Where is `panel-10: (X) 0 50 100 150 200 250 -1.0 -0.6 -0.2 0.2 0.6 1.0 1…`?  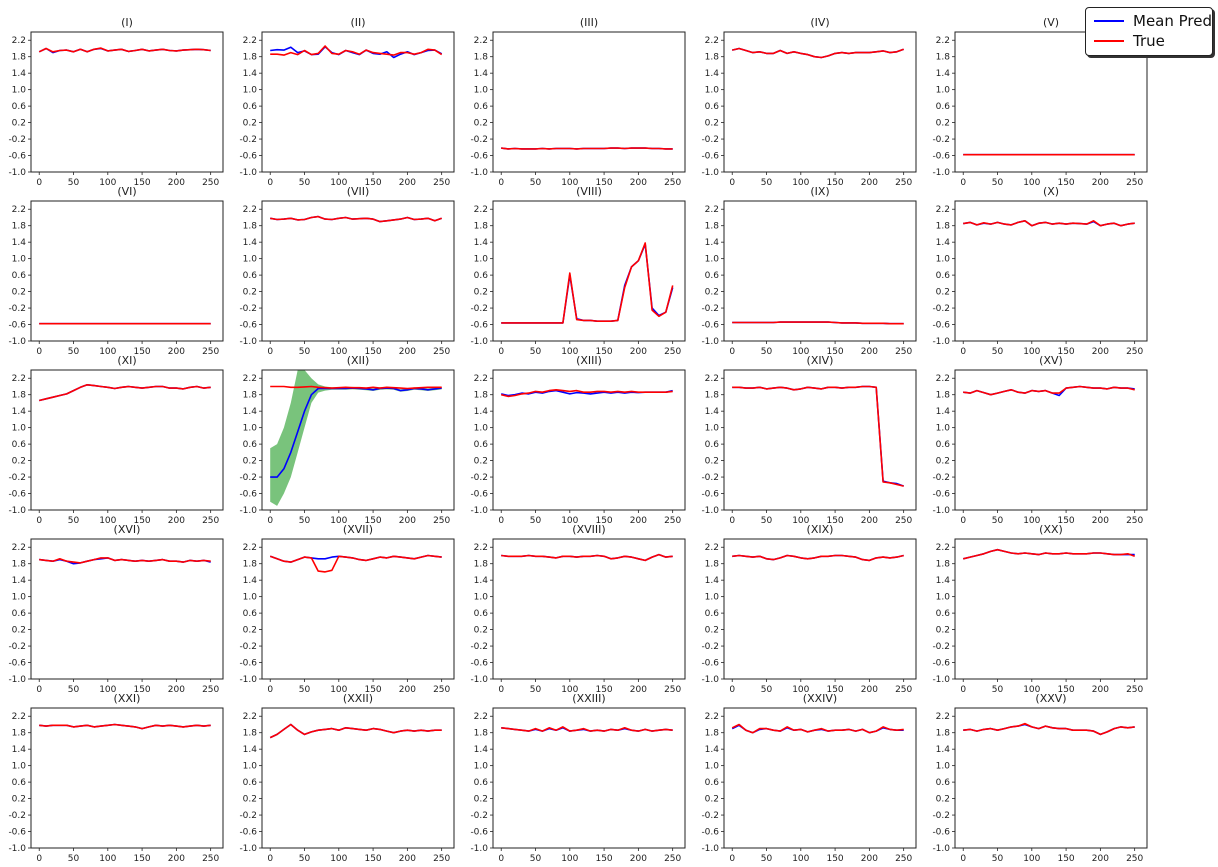
panel-10: (X) 0 50 100 150 200 250 -1.0 -0.6 -0.2 0.2 0.6 1.0 1… is located at coordinates (1040, 271).